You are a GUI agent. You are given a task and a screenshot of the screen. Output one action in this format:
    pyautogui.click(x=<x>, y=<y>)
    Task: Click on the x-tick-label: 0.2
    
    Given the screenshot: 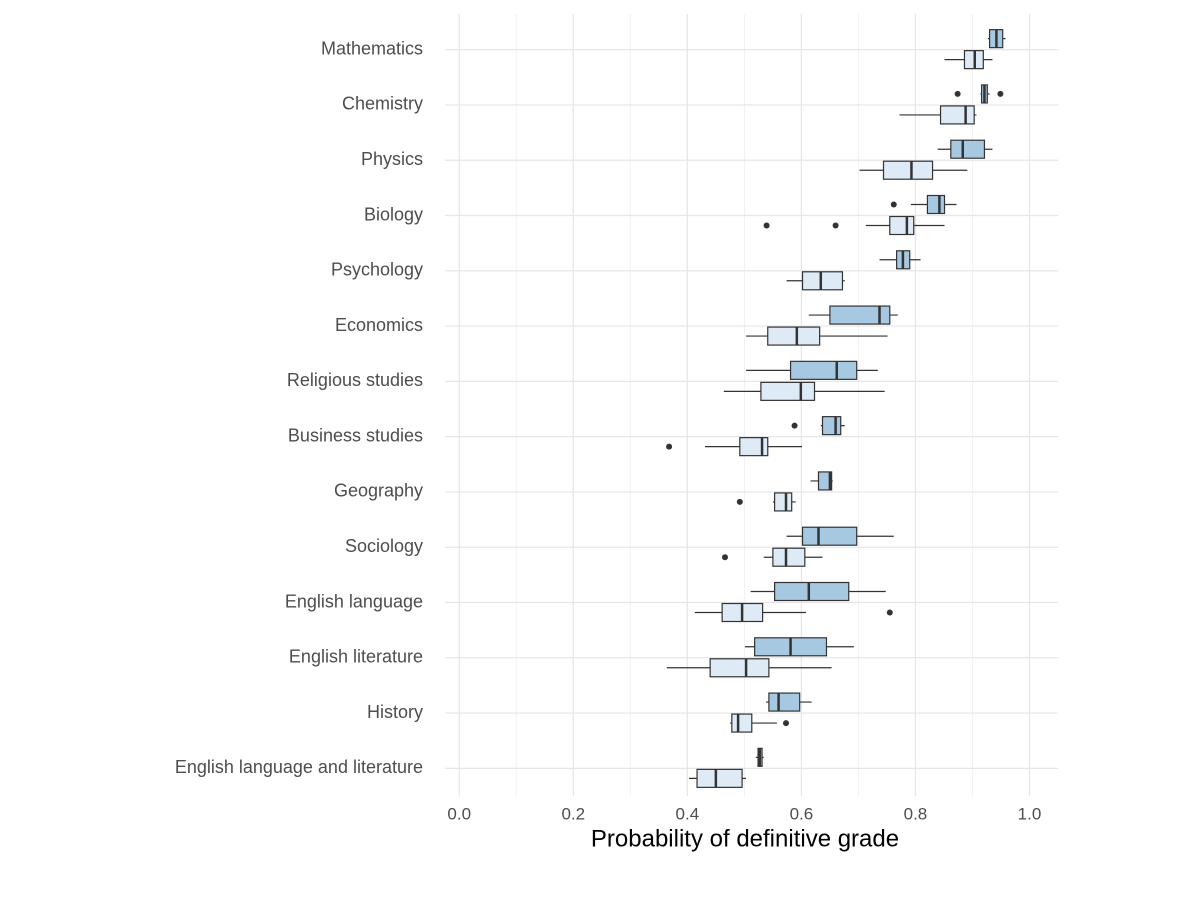 What is the action you would take?
    pyautogui.click(x=573, y=813)
    